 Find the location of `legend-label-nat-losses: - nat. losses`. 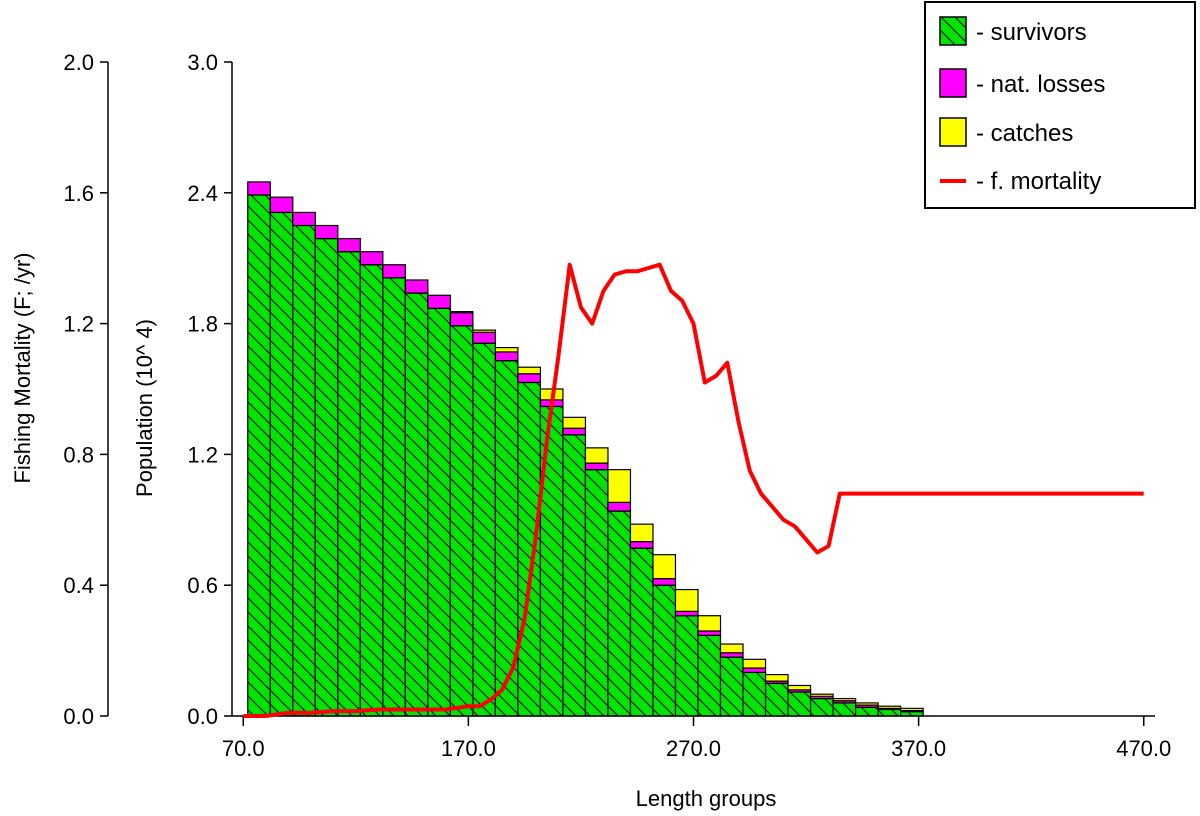

legend-label-nat-losses: - nat. losses is located at coordinates (1040, 84).